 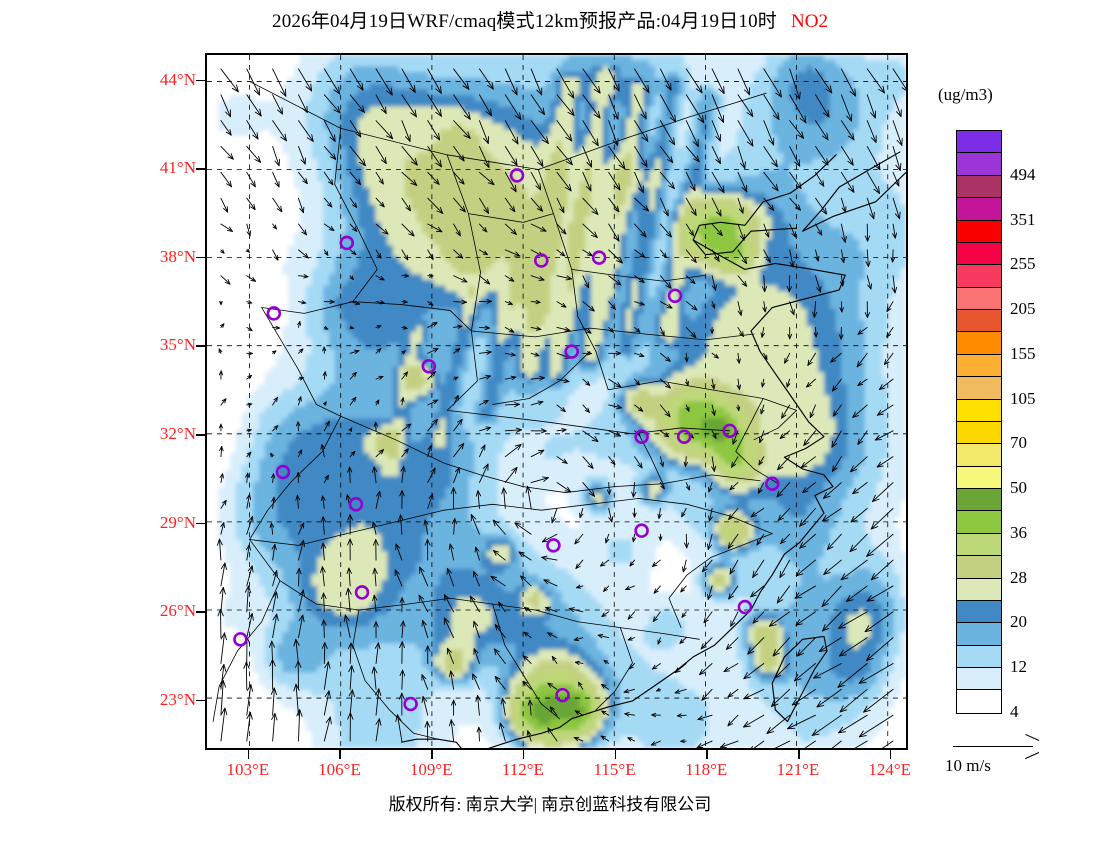 I want to click on lon-tick-label: 106°E, so click(x=339, y=769).